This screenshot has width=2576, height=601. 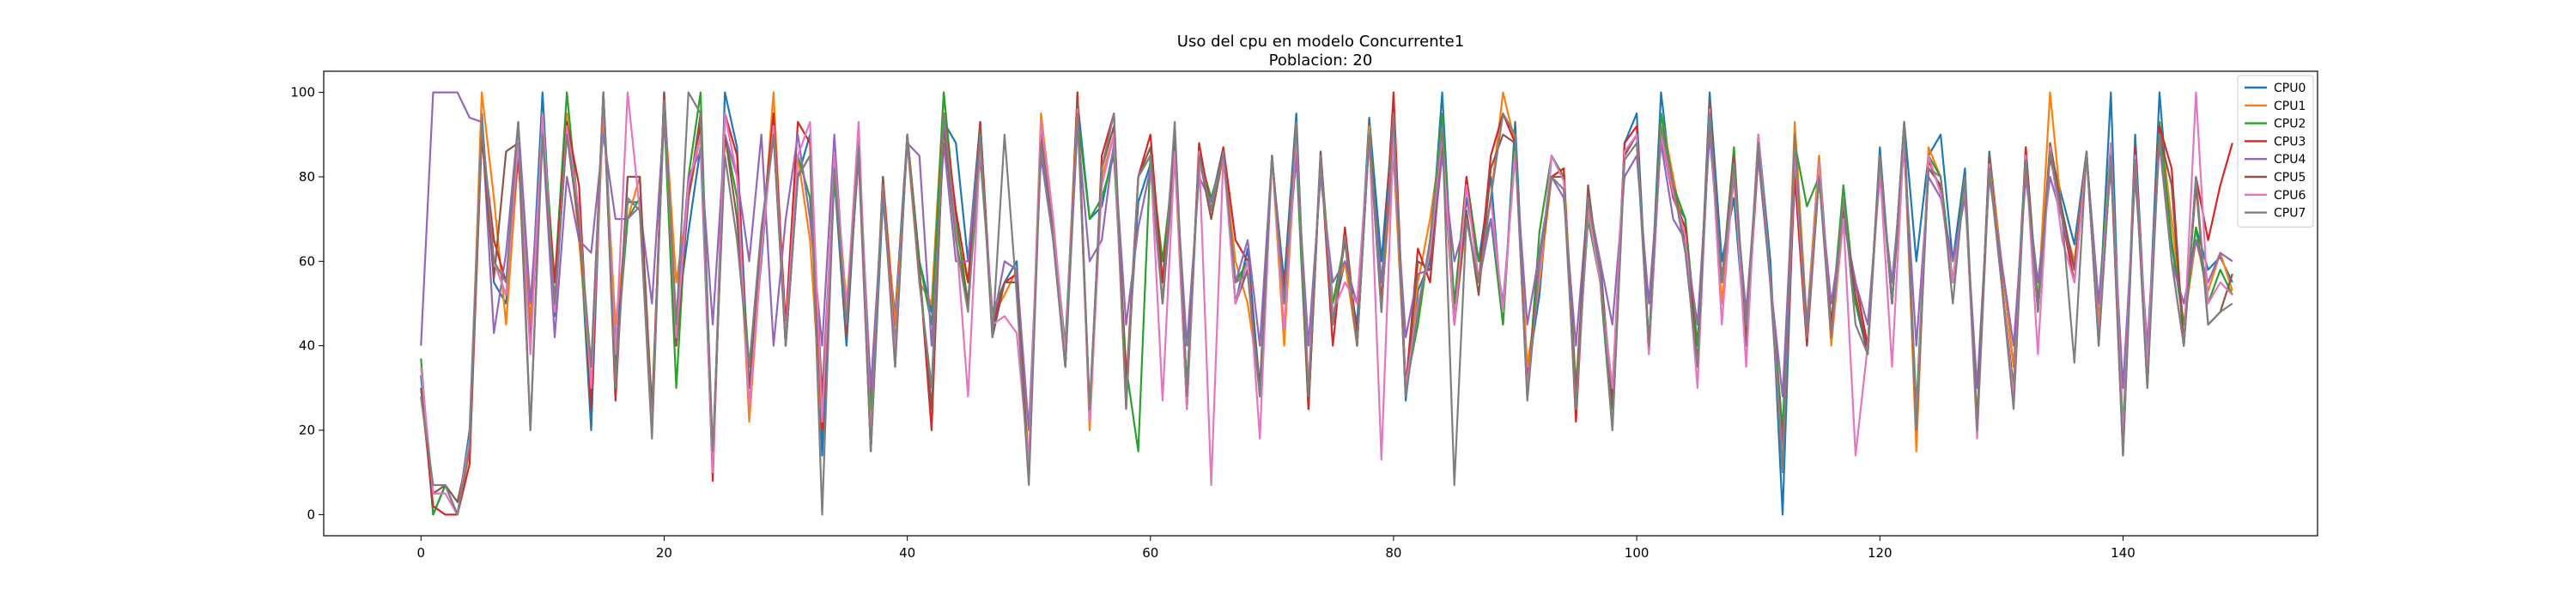 What do you see at coordinates (907, 553) in the screenshot?
I see `x-tick-label: 40` at bounding box center [907, 553].